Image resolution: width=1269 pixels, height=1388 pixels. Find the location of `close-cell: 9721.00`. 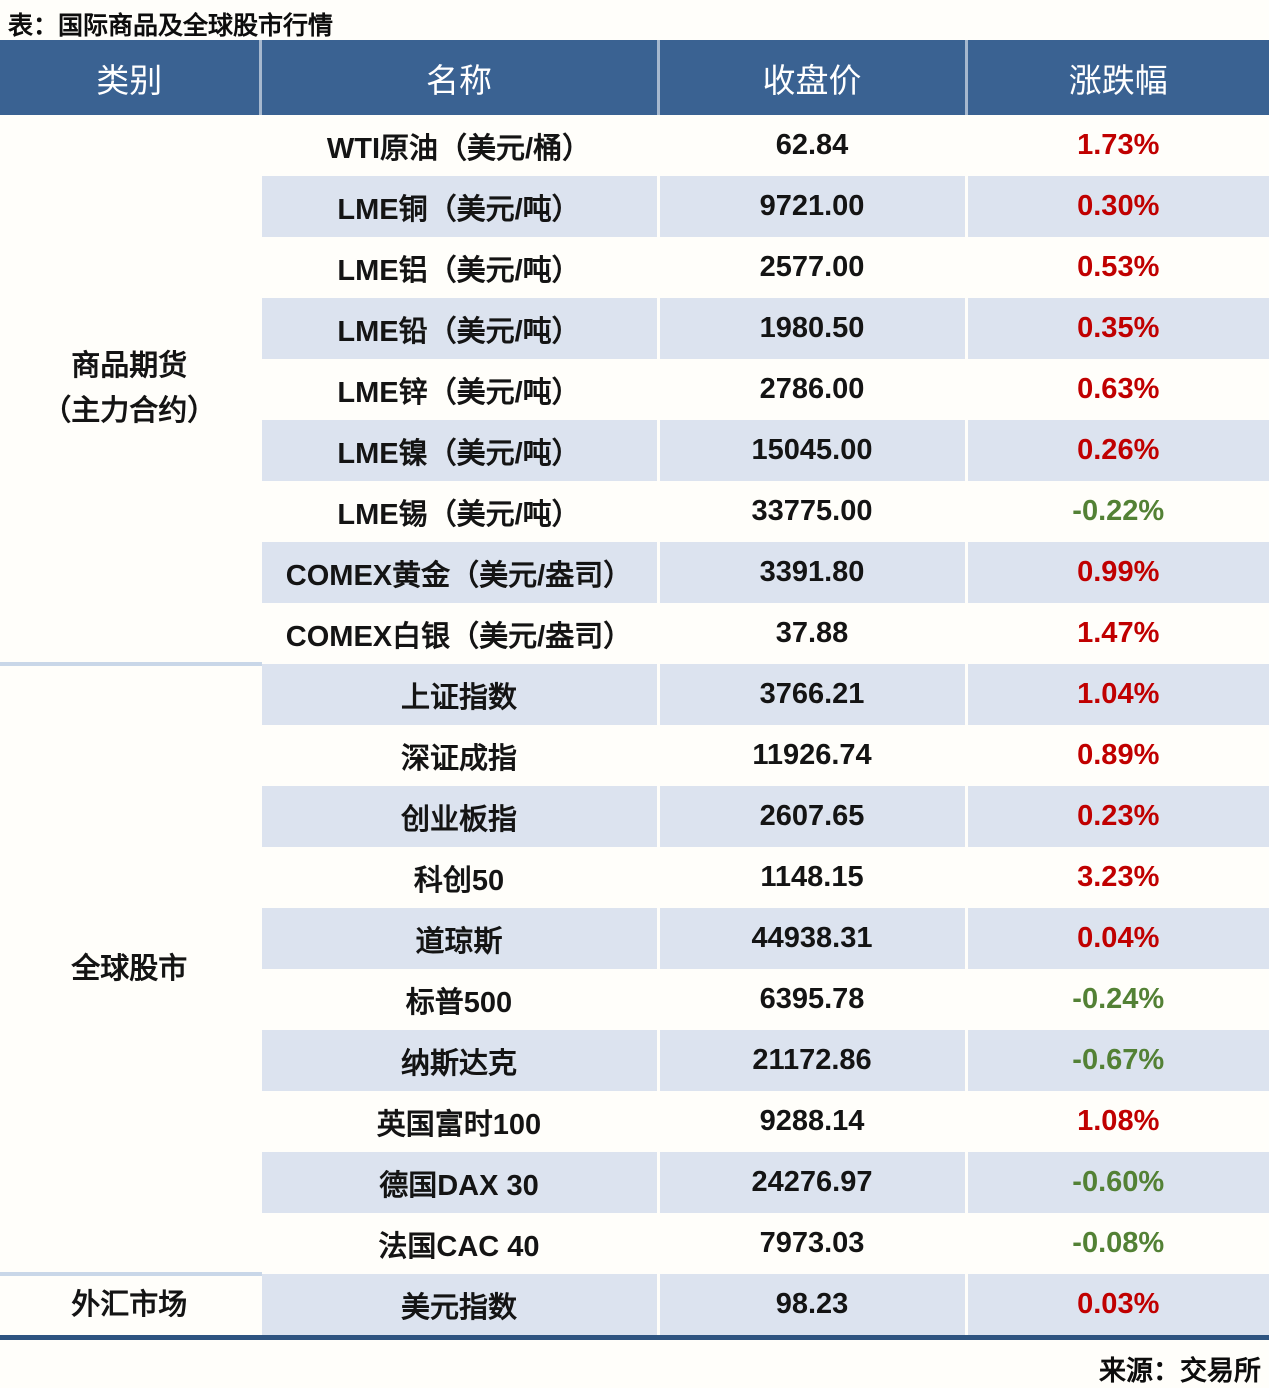

close-cell: 9721.00 is located at coordinates (813, 206).